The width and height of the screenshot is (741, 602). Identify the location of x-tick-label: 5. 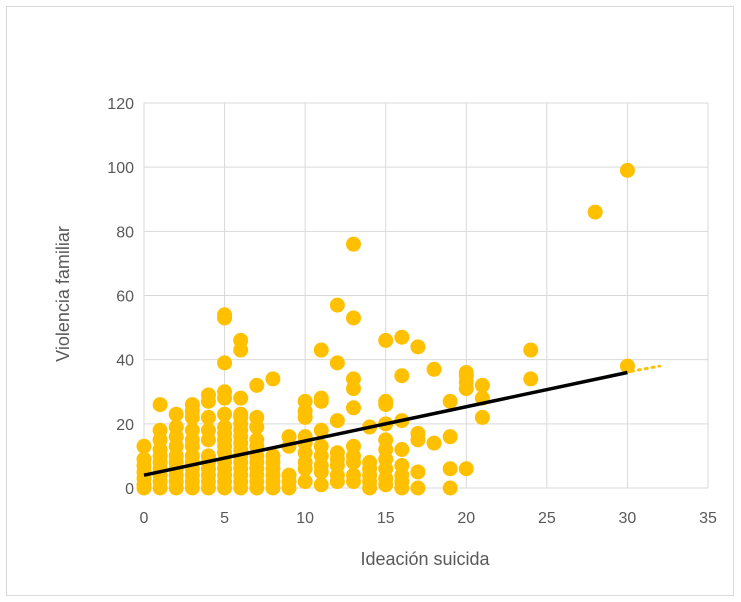
(224, 518).